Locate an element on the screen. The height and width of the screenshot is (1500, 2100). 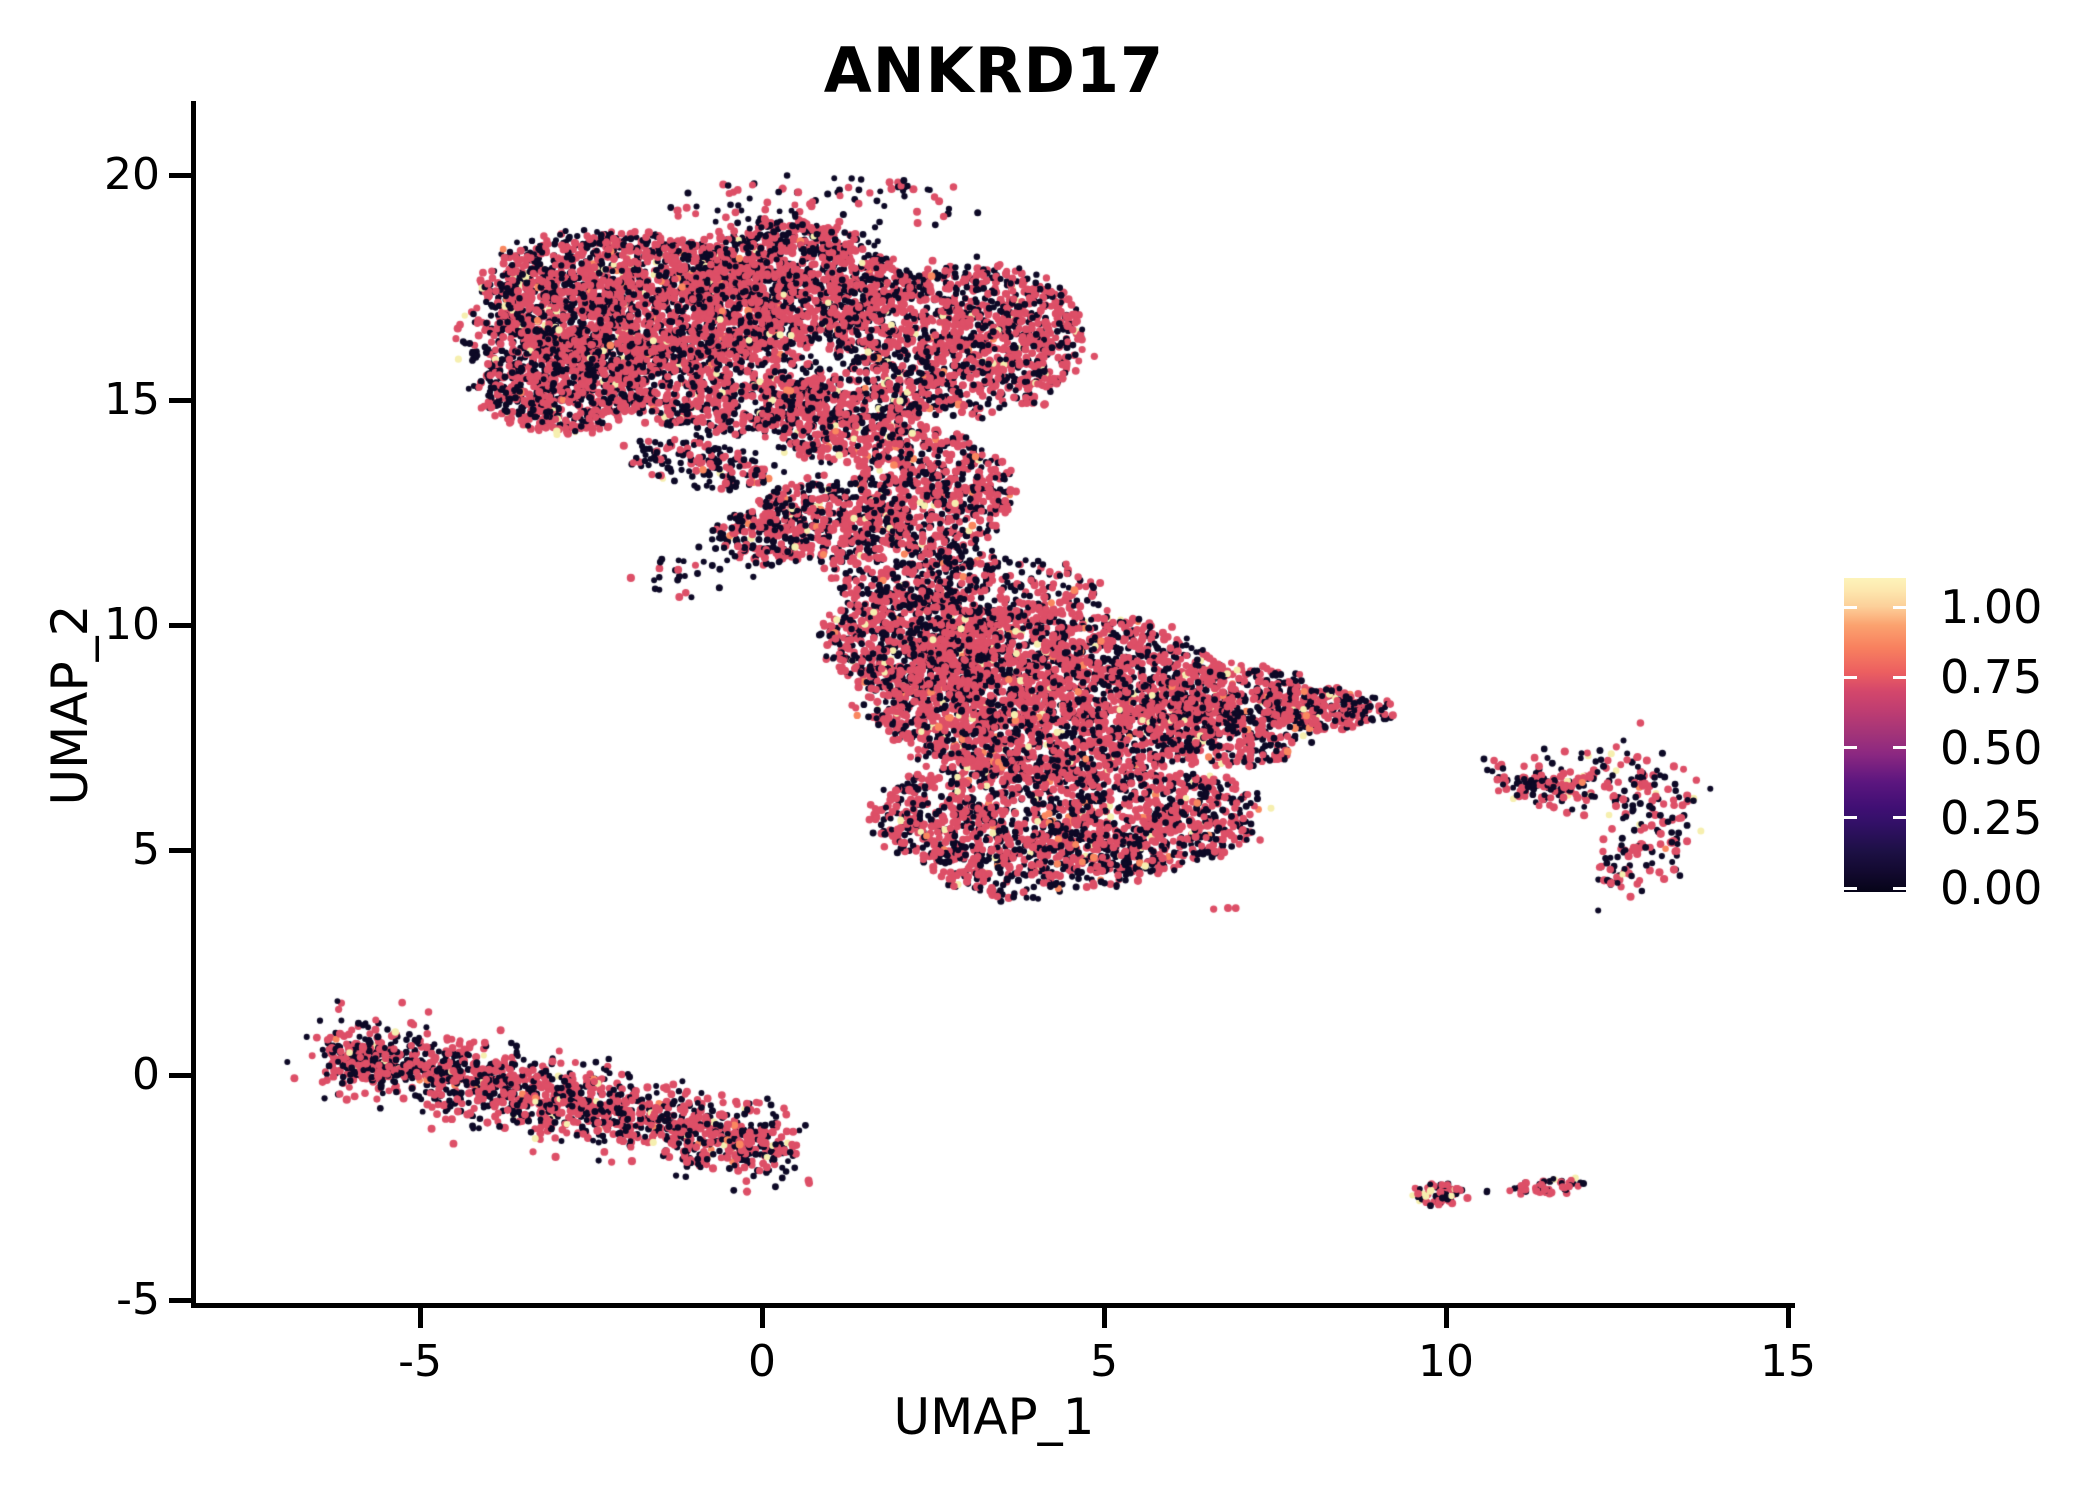
colorbar-label-0.75: 0.75 is located at coordinates (1991, 677).